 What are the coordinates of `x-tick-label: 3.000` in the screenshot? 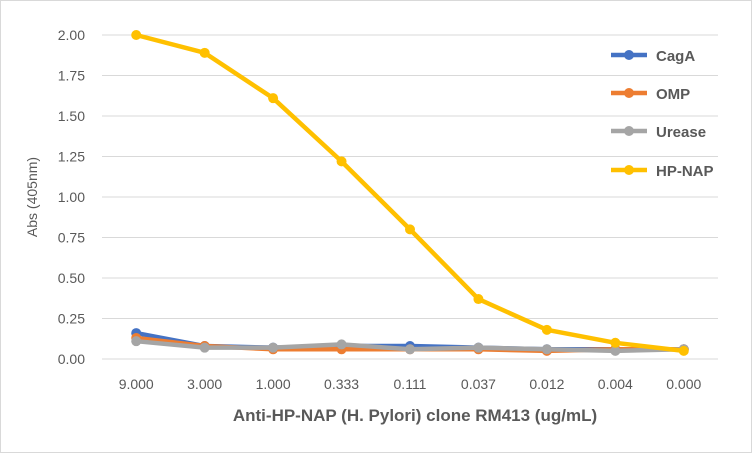 It's located at (204, 384).